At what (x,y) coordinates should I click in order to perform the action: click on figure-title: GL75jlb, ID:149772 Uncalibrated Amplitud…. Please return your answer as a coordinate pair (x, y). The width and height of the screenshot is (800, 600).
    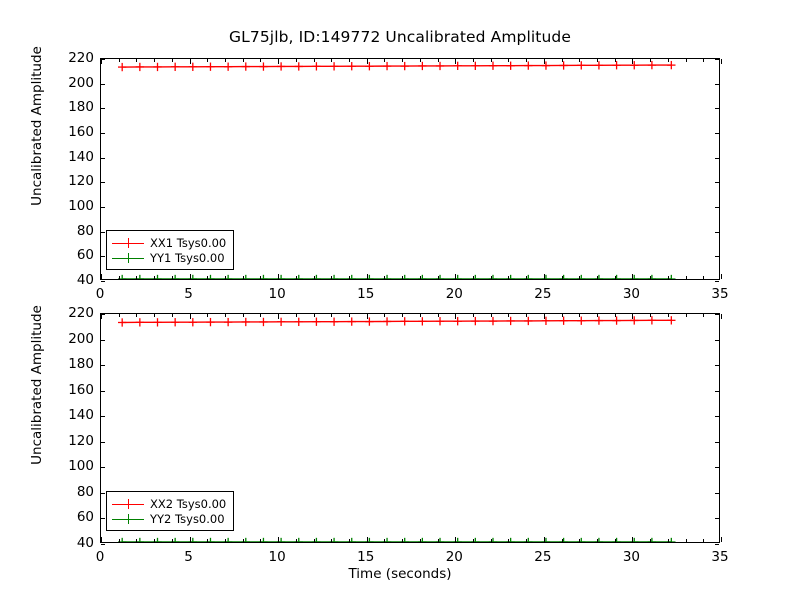
    Looking at the image, I should click on (400, 37).